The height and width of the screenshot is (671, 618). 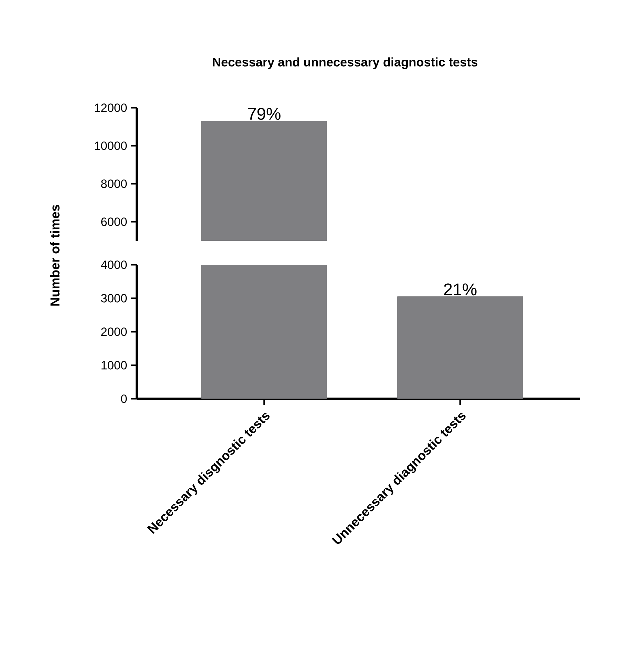 What do you see at coordinates (264, 114) in the screenshot?
I see `annotation: 79%` at bounding box center [264, 114].